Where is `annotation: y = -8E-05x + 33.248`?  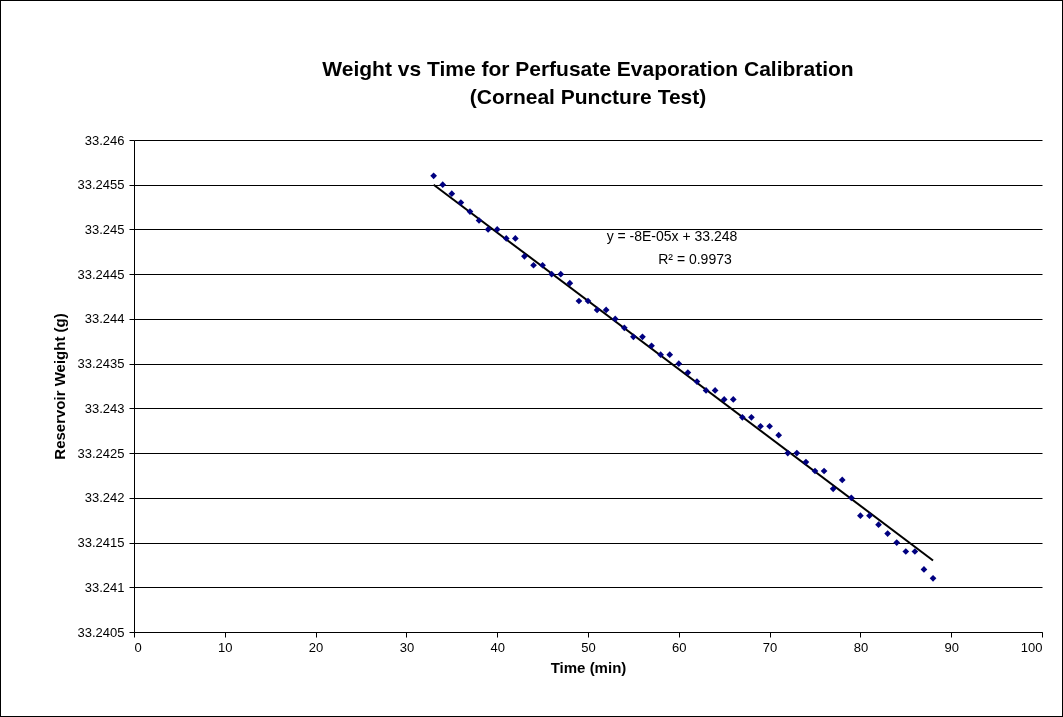 annotation: y = -8E-05x + 33.248 is located at coordinates (672, 236).